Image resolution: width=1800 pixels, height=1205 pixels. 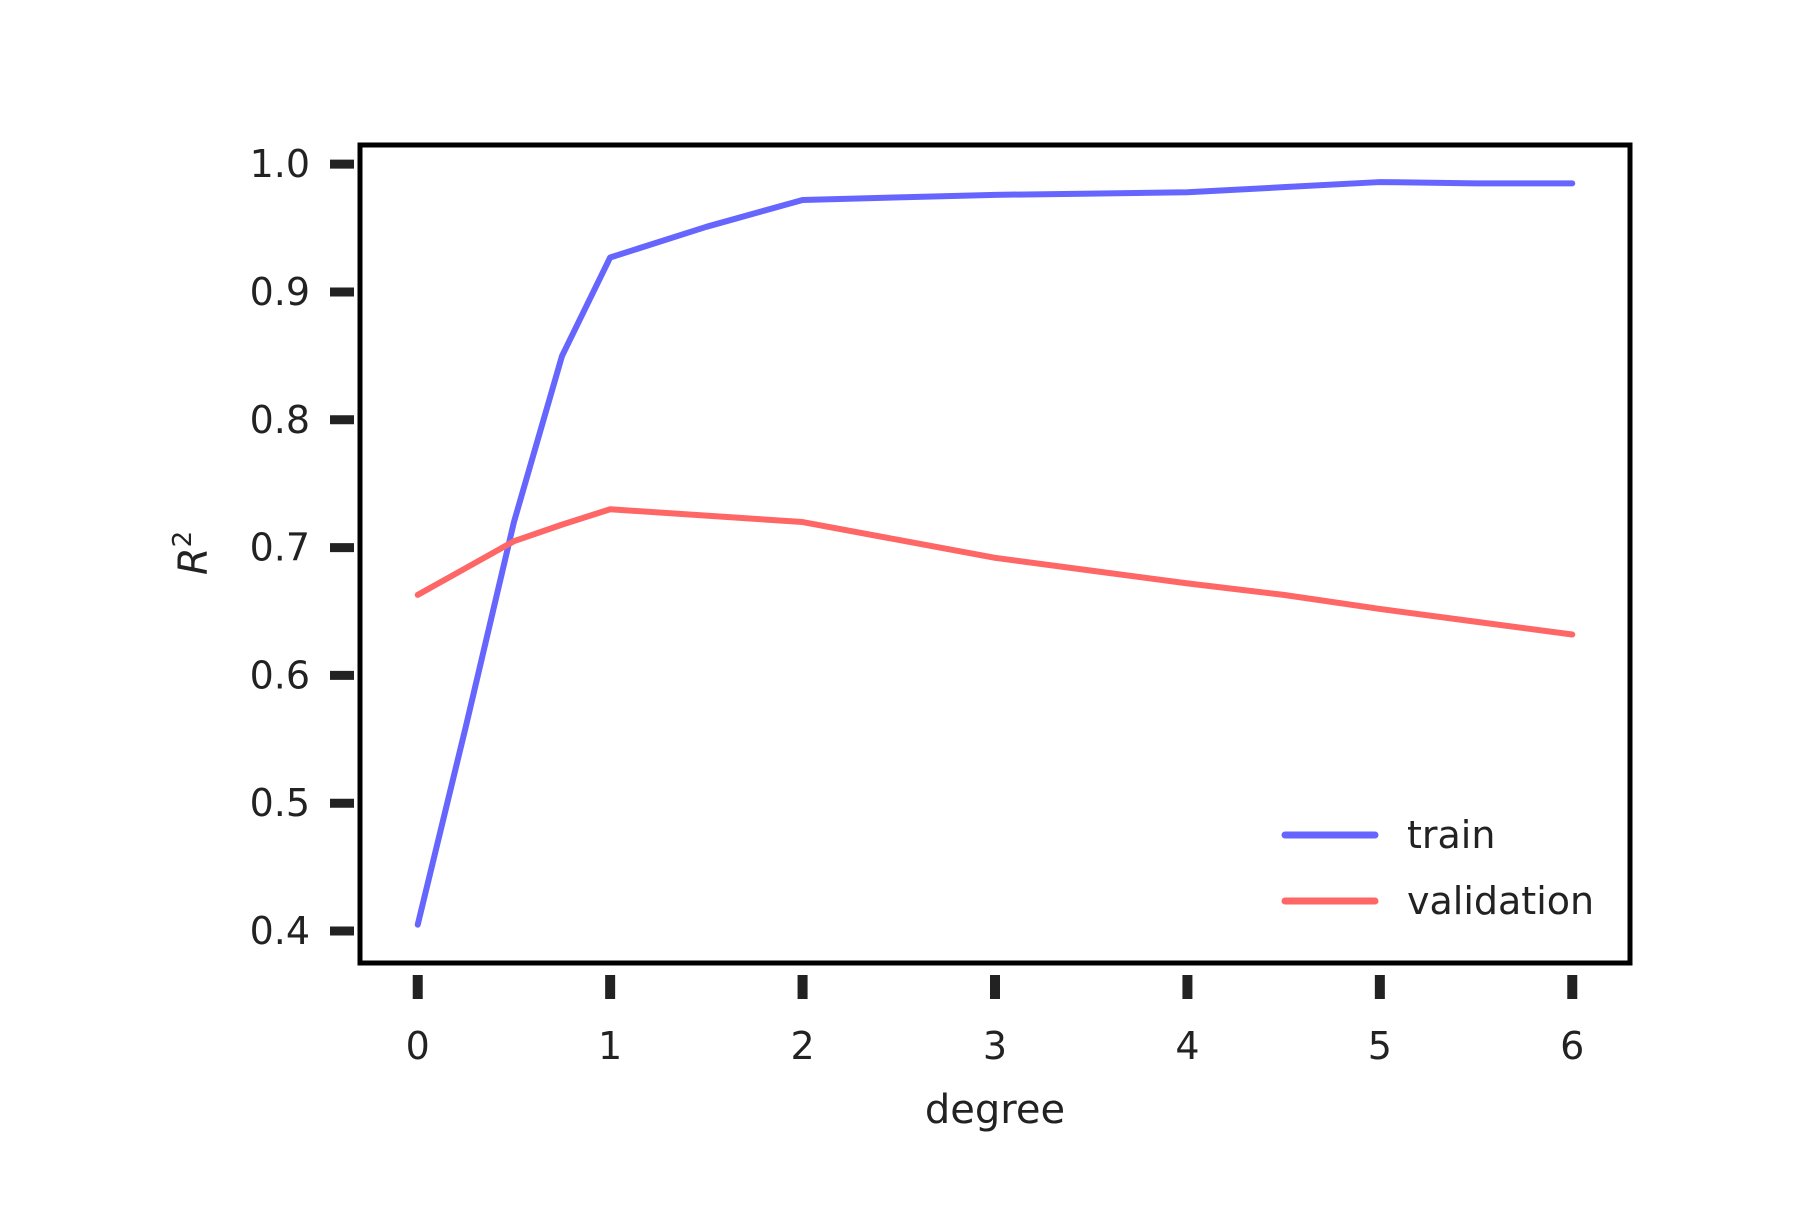 What do you see at coordinates (1500, 901) in the screenshot?
I see `legend-label-validation: validation` at bounding box center [1500, 901].